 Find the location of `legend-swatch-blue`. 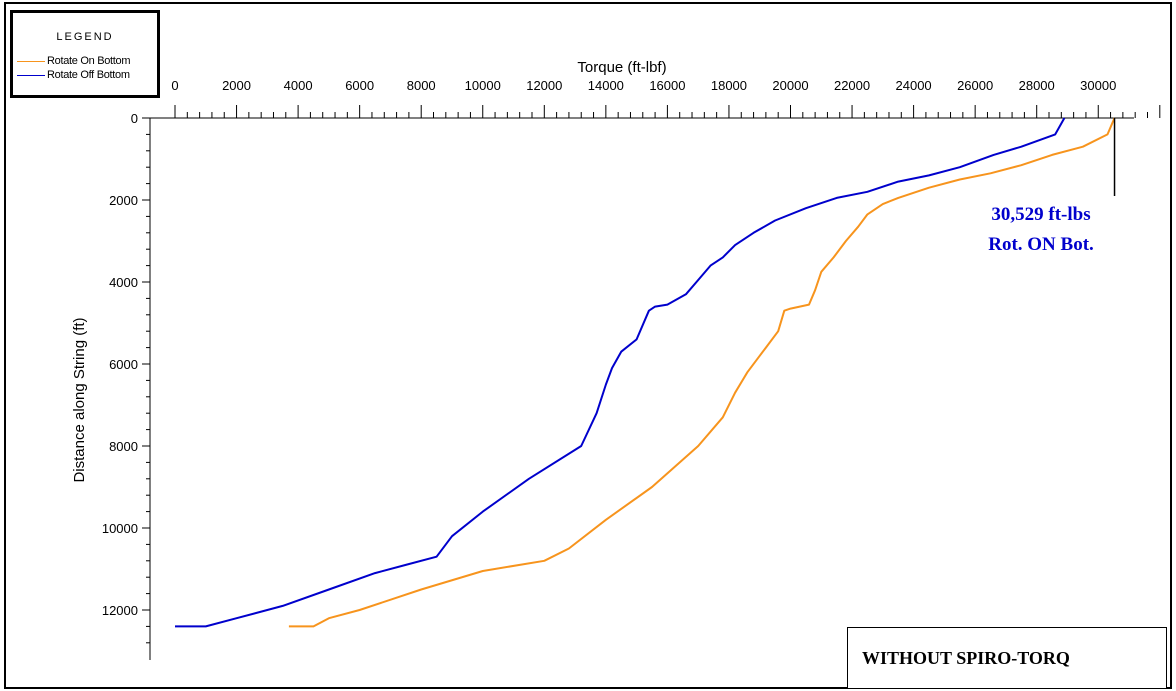

legend-swatch-blue is located at coordinates (31, 75).